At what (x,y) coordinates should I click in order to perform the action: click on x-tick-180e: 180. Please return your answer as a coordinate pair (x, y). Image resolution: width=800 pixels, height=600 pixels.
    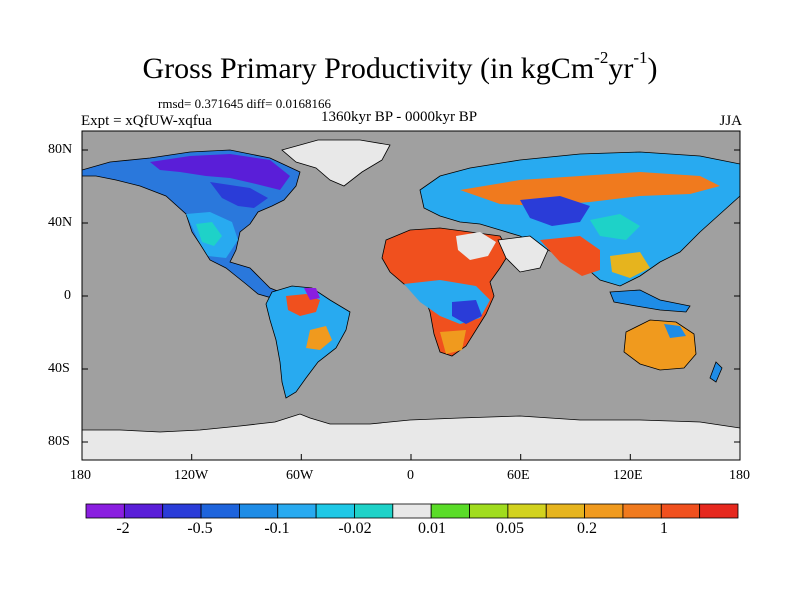
    Looking at the image, I should click on (739, 475).